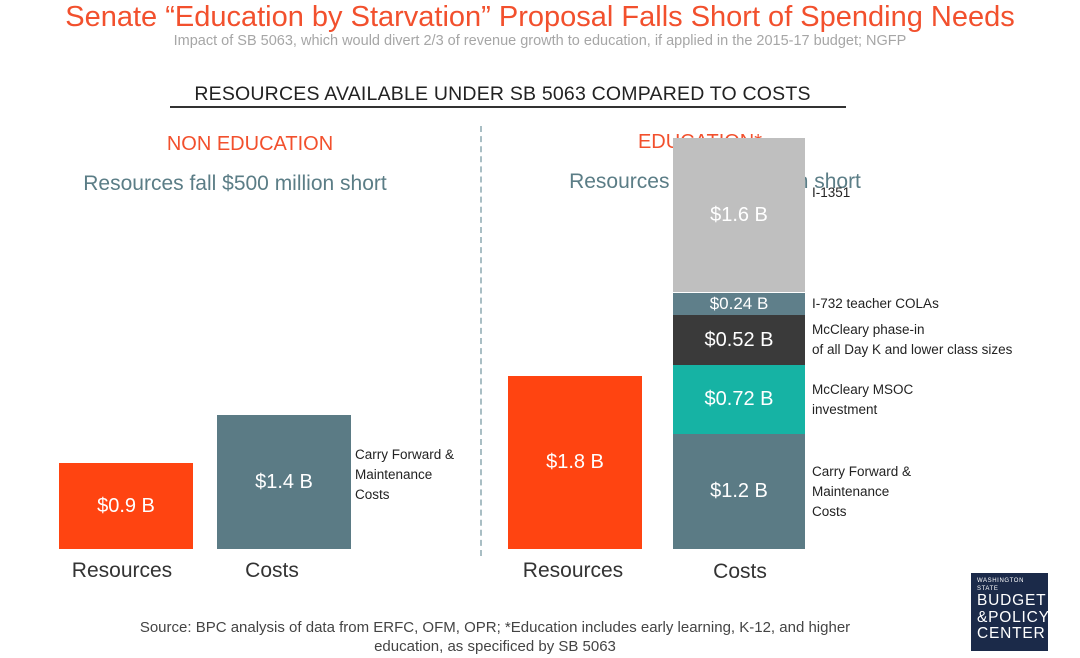 This screenshot has width=1080, height=658. Describe the element at coordinates (126, 506) in the screenshot. I see `resources-bar: $0.9 B` at that location.